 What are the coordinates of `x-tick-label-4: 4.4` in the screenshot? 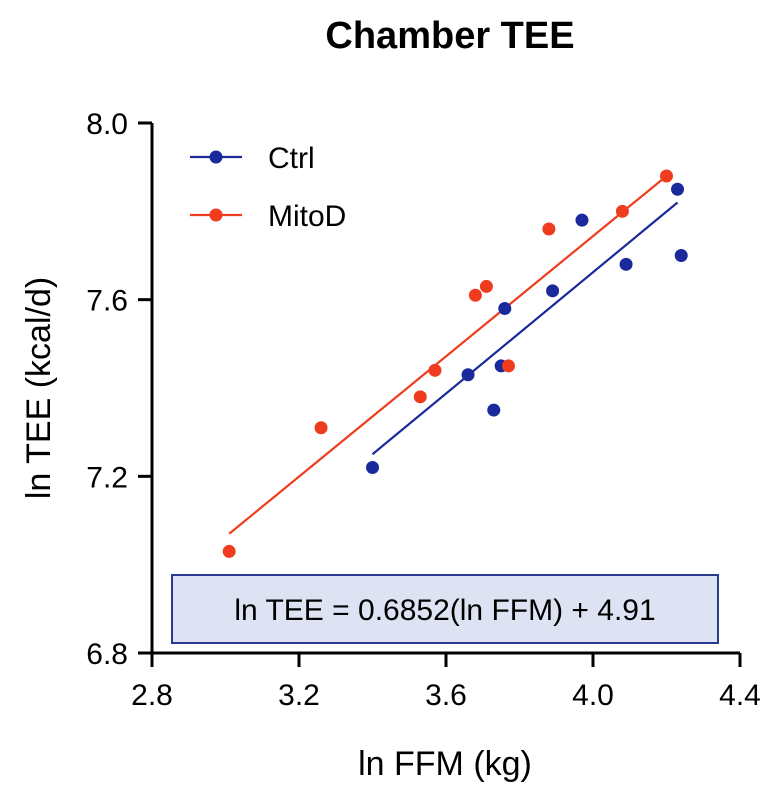 It's located at (740, 695).